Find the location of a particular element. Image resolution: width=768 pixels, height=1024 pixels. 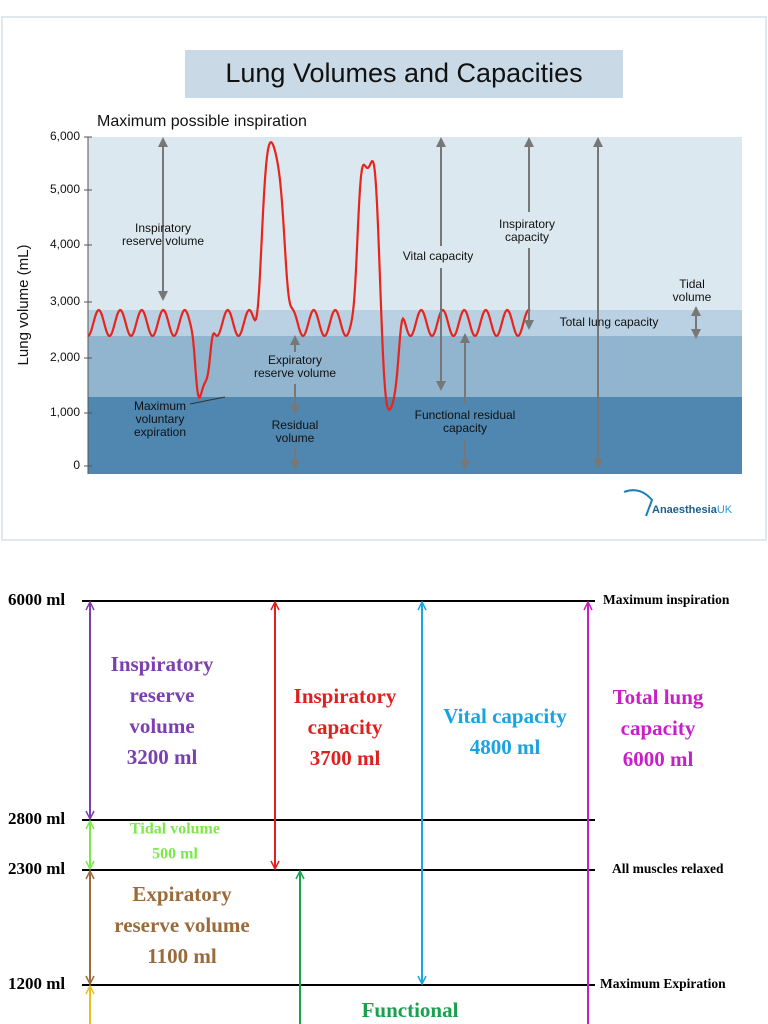

annotation: Residual is located at coordinates (295, 425).